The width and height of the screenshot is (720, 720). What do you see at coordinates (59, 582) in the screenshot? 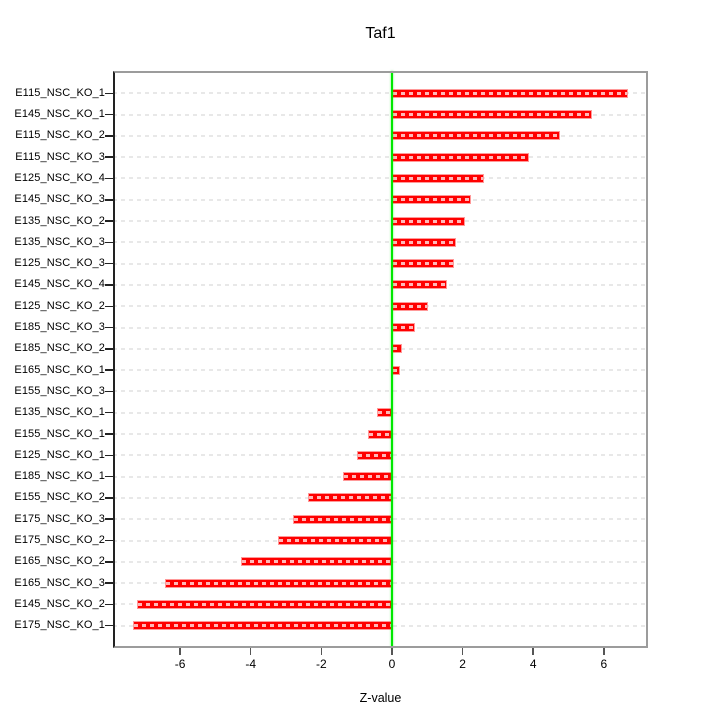
I see `y-axis-label: E165_NSC_KO_3` at bounding box center [59, 582].